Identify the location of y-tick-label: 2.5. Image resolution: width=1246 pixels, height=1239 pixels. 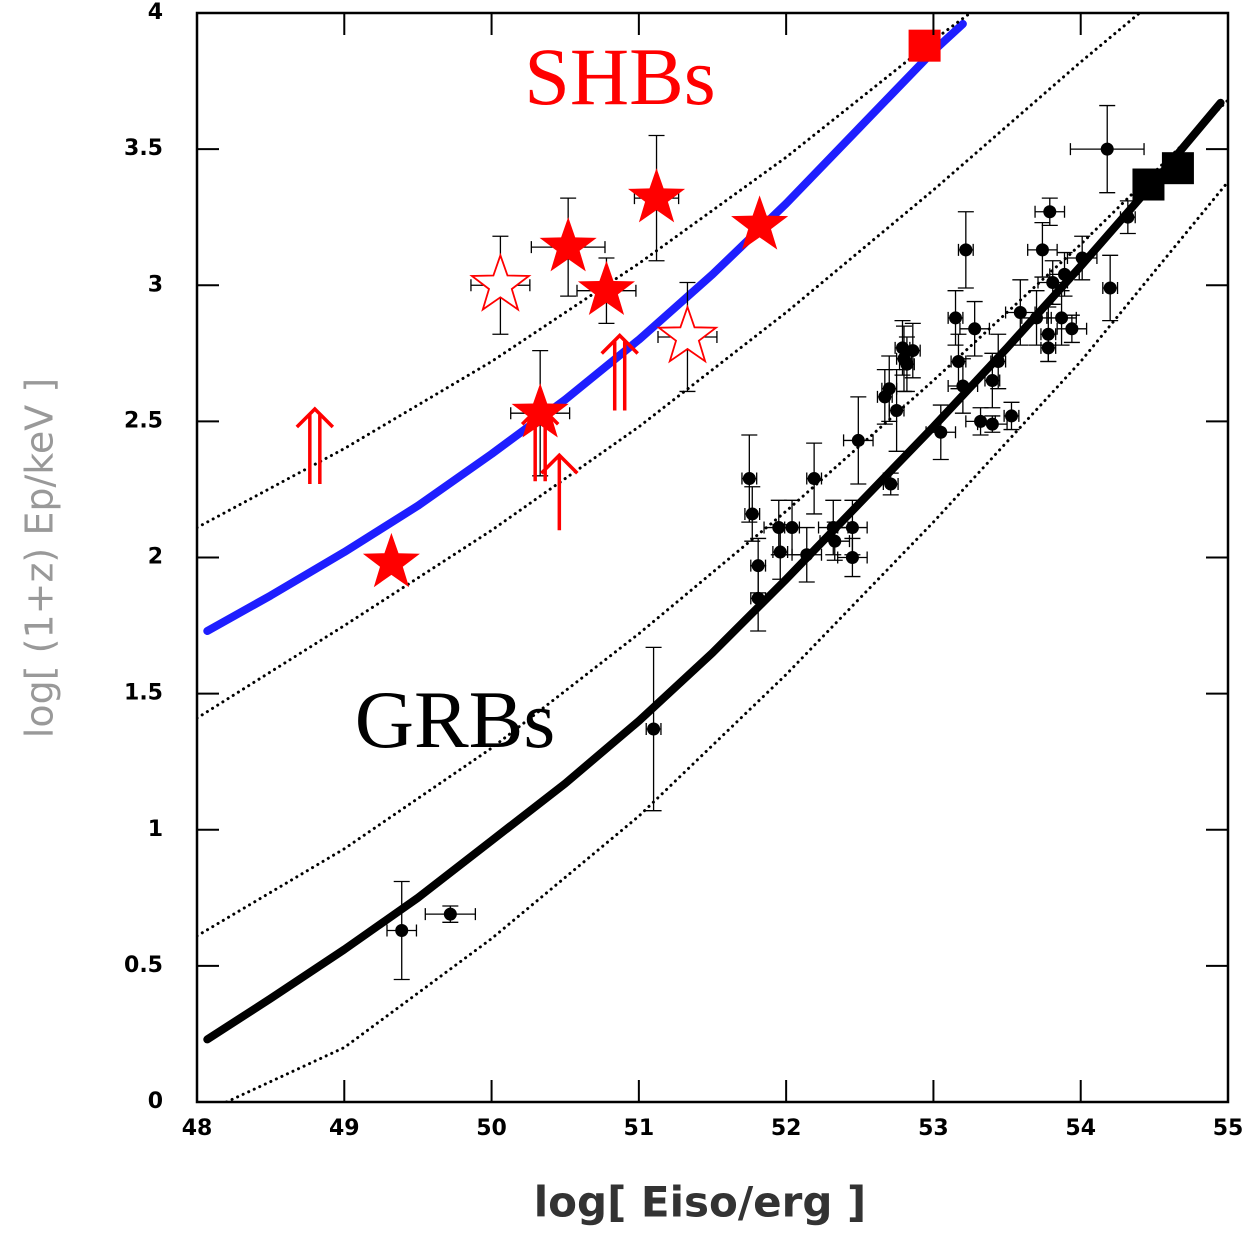
(143, 420).